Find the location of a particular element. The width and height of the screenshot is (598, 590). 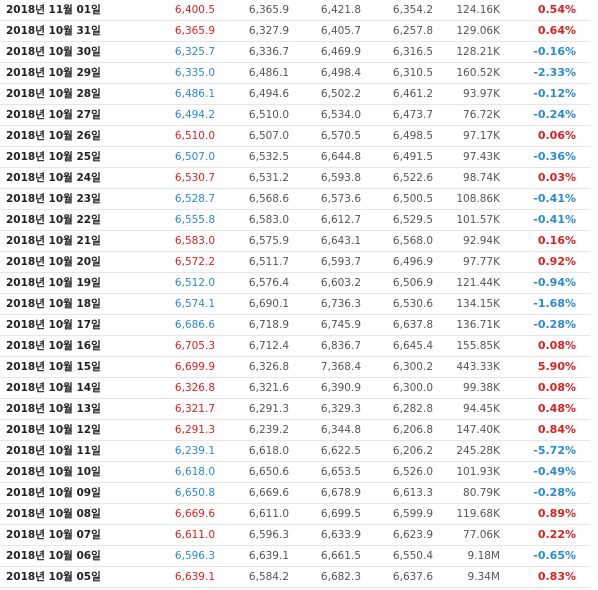

change-cell: 0.64% is located at coordinates (556, 30).